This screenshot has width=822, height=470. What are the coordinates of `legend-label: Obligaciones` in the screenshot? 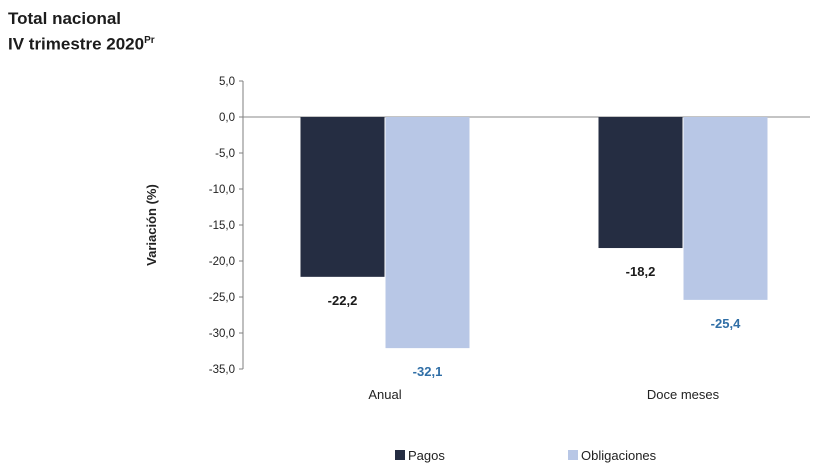 It's located at (619, 455).